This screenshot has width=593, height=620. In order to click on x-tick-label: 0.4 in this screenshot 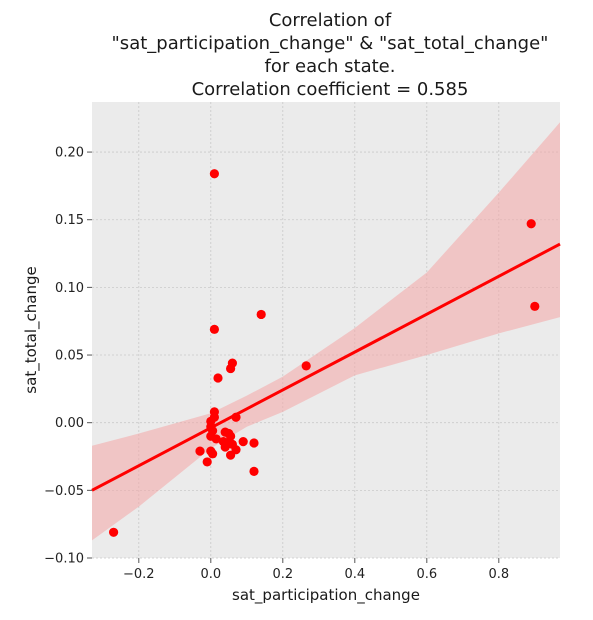, I will do `click(354, 574)`.